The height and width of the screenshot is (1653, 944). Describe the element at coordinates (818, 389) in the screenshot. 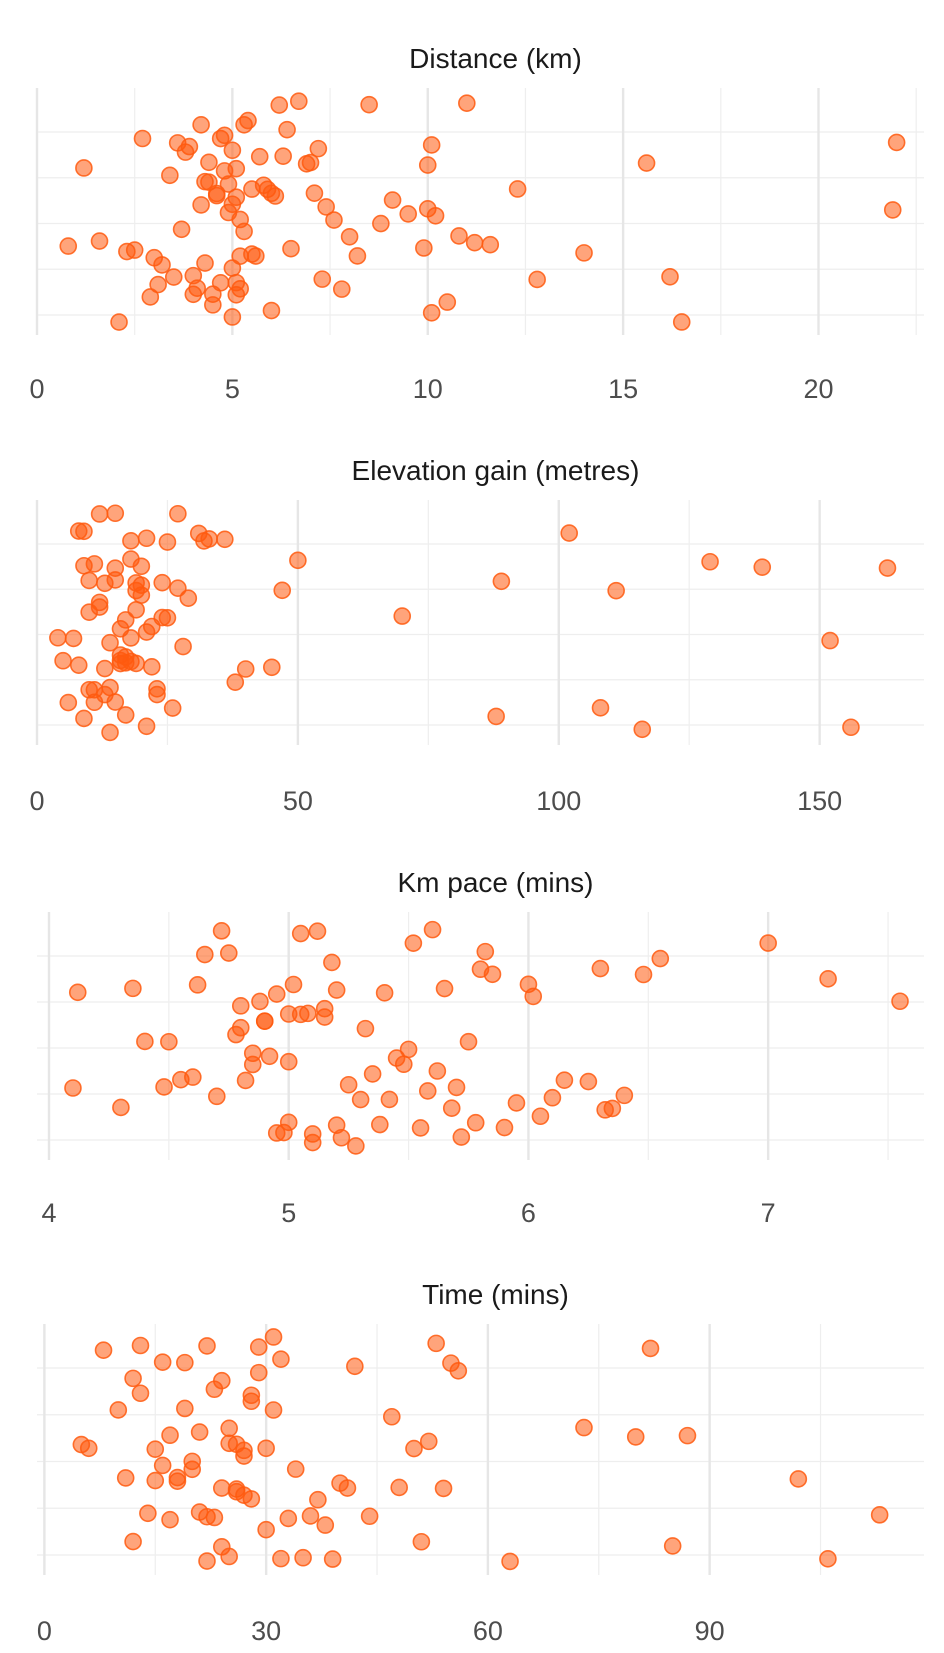

I see `x-tick-label: 20` at that location.